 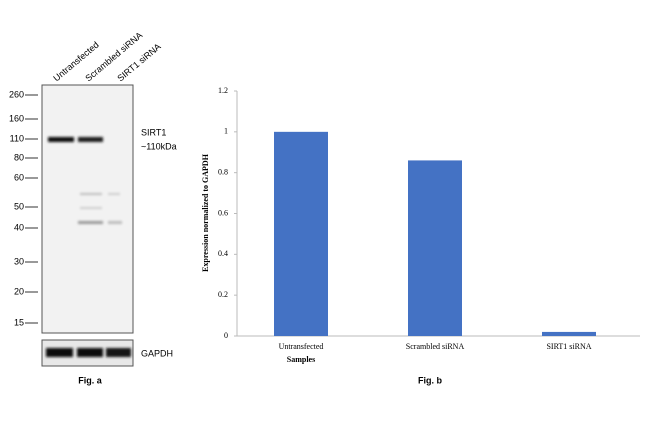 I want to click on gapdh-bands, so click(x=88, y=352).